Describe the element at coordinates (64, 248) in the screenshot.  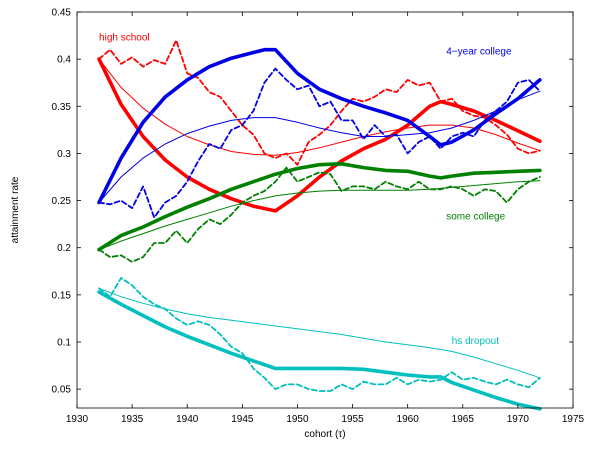
I see `y-tick-label: 0.2` at that location.